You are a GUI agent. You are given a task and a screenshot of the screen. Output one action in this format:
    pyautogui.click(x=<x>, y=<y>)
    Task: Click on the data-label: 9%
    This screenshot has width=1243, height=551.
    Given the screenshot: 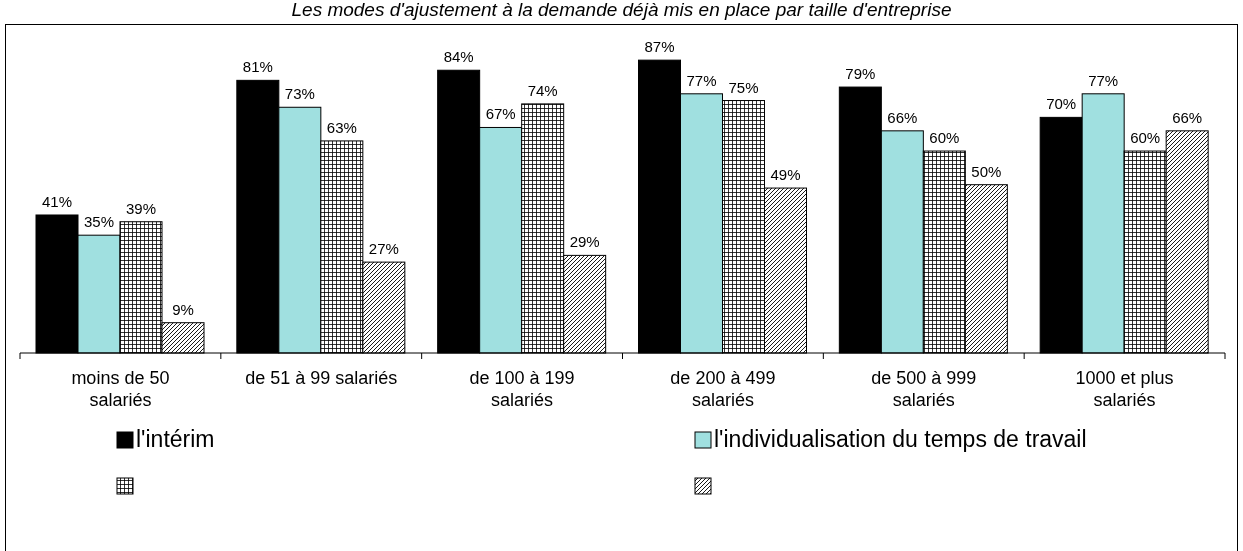 What is the action you would take?
    pyautogui.click(x=183, y=309)
    